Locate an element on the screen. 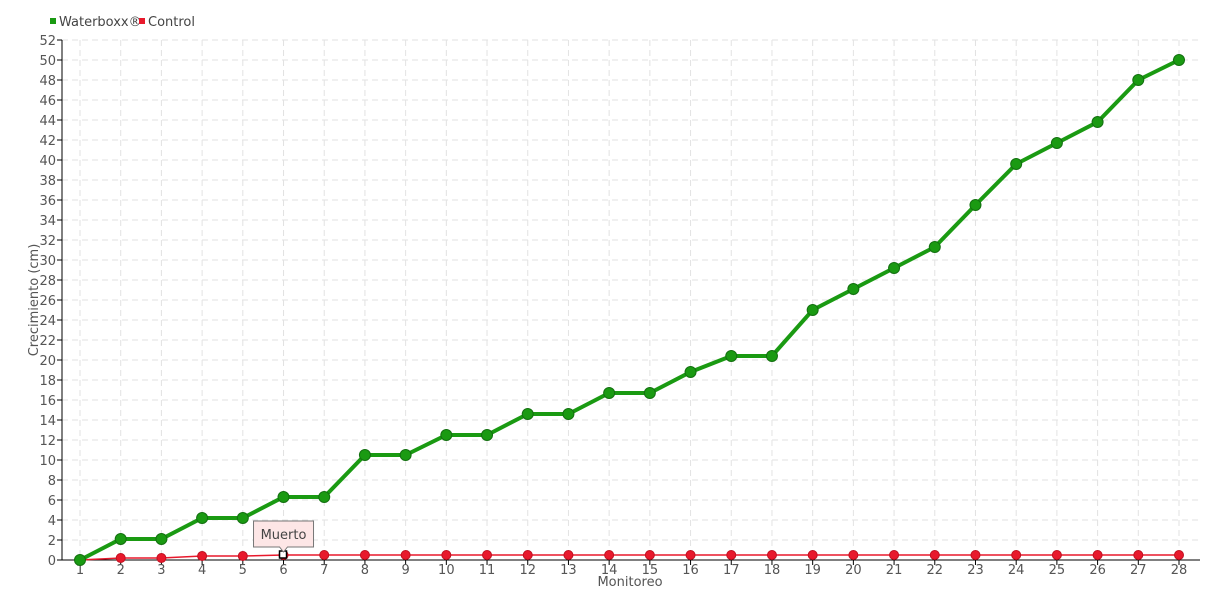 This screenshot has height=604, width=1220. y-tick-label: 36 is located at coordinates (47, 201).